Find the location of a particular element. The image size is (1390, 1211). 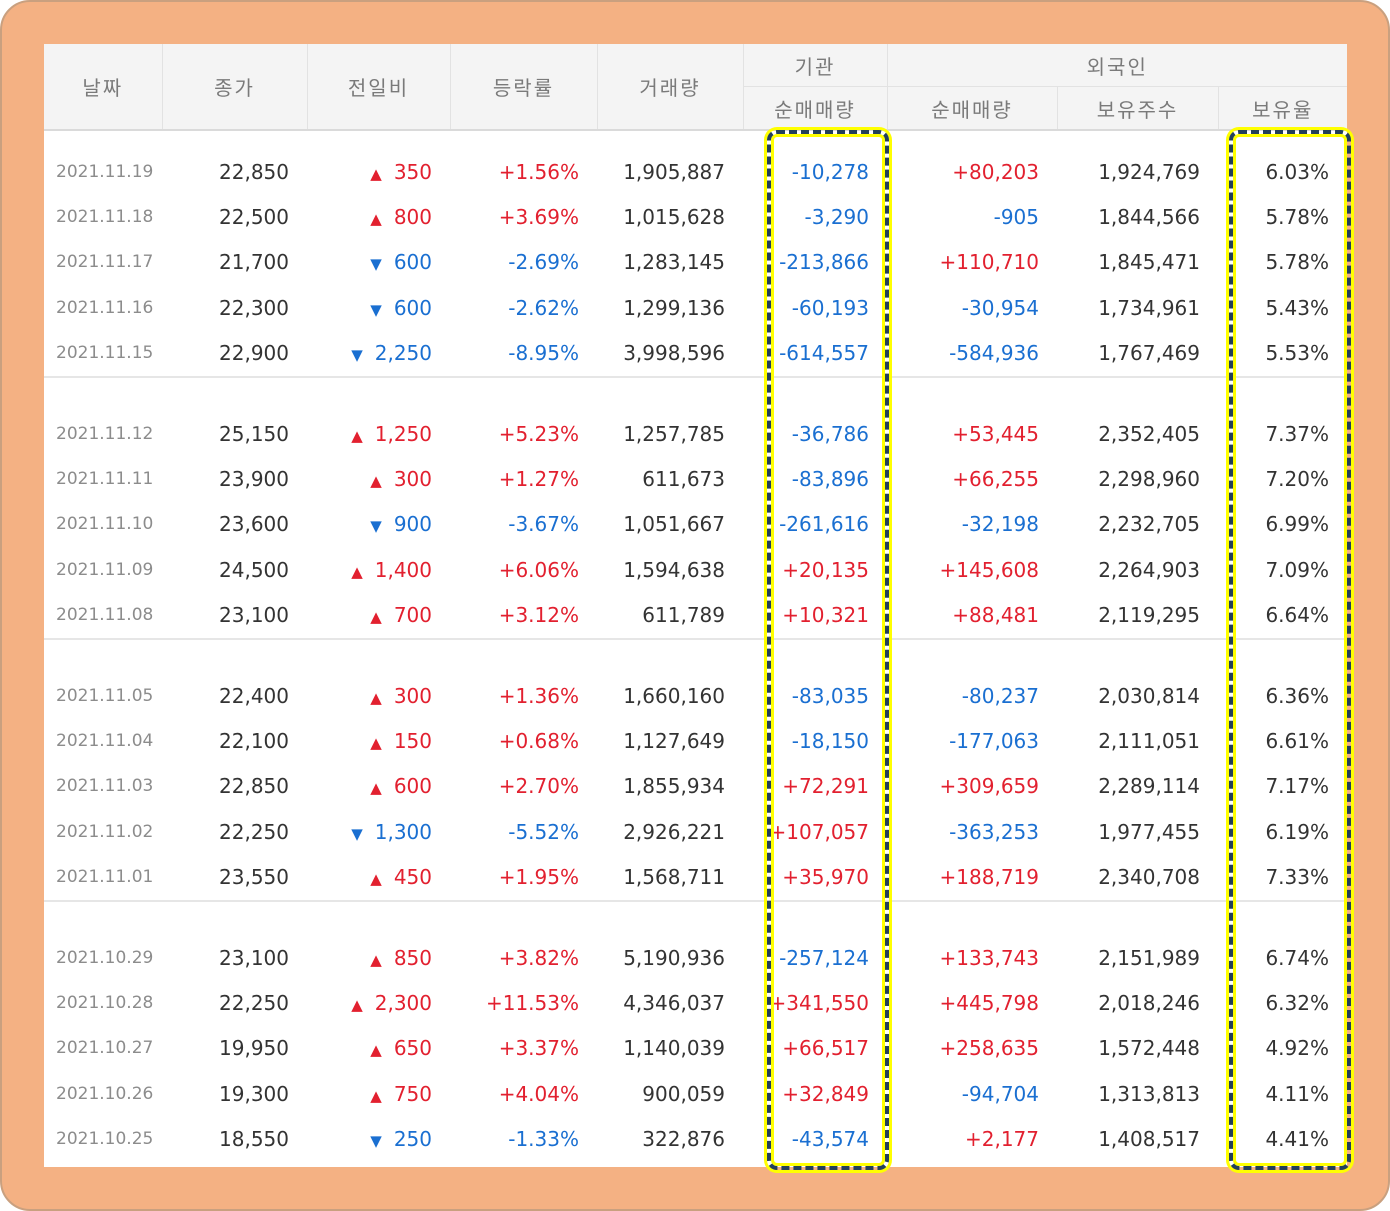

header-close: 종가 is located at coordinates (235, 87).